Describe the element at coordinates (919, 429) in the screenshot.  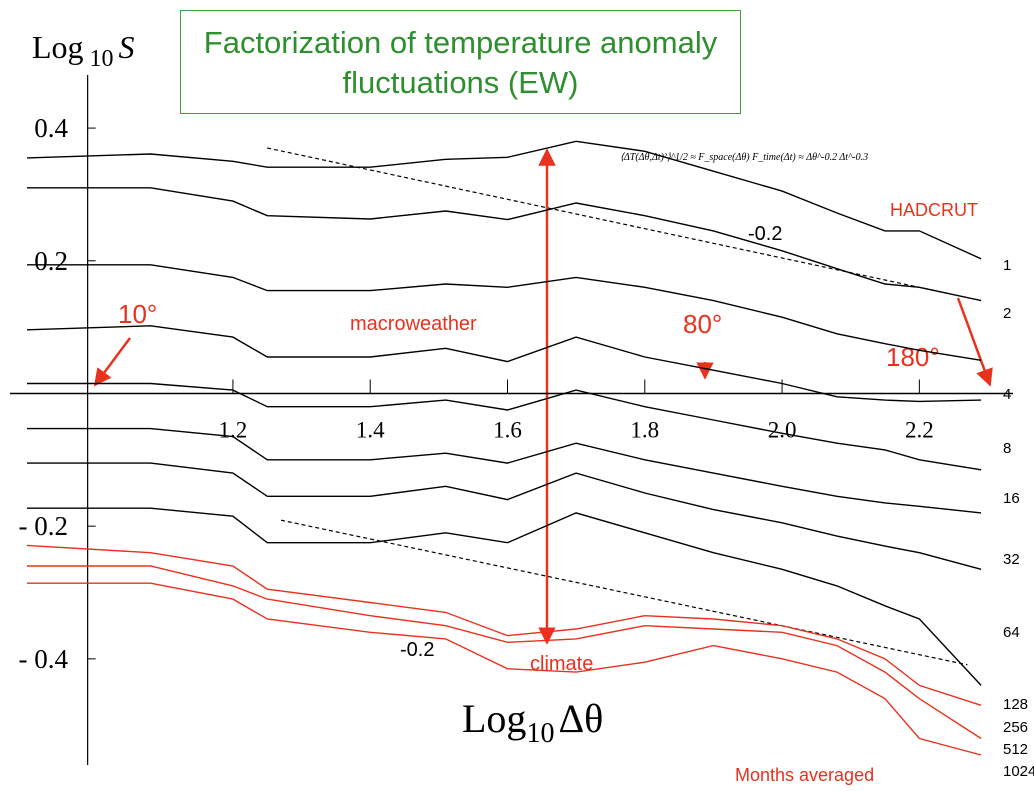
I see `x-tick-label: 2.2` at that location.